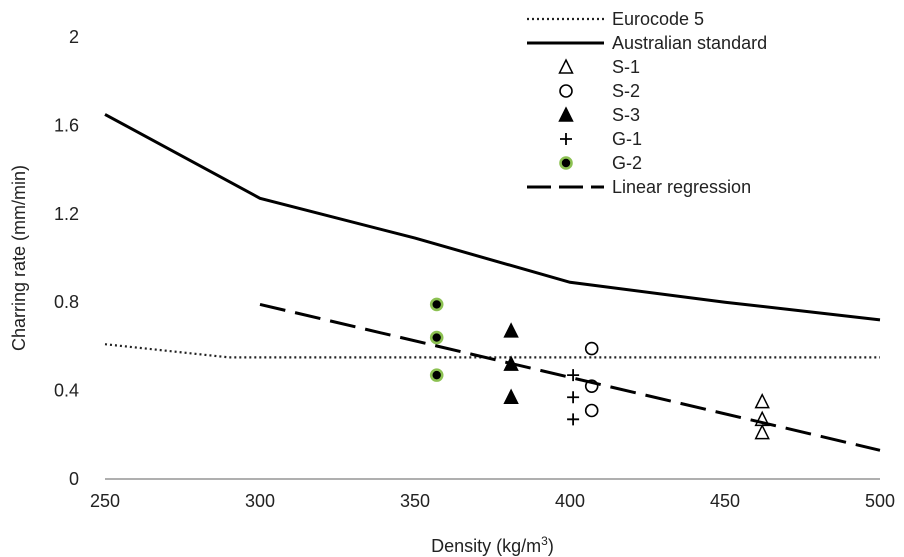  What do you see at coordinates (492, 545) in the screenshot?
I see `x-axis-title: Density (kg/m3)` at bounding box center [492, 545].